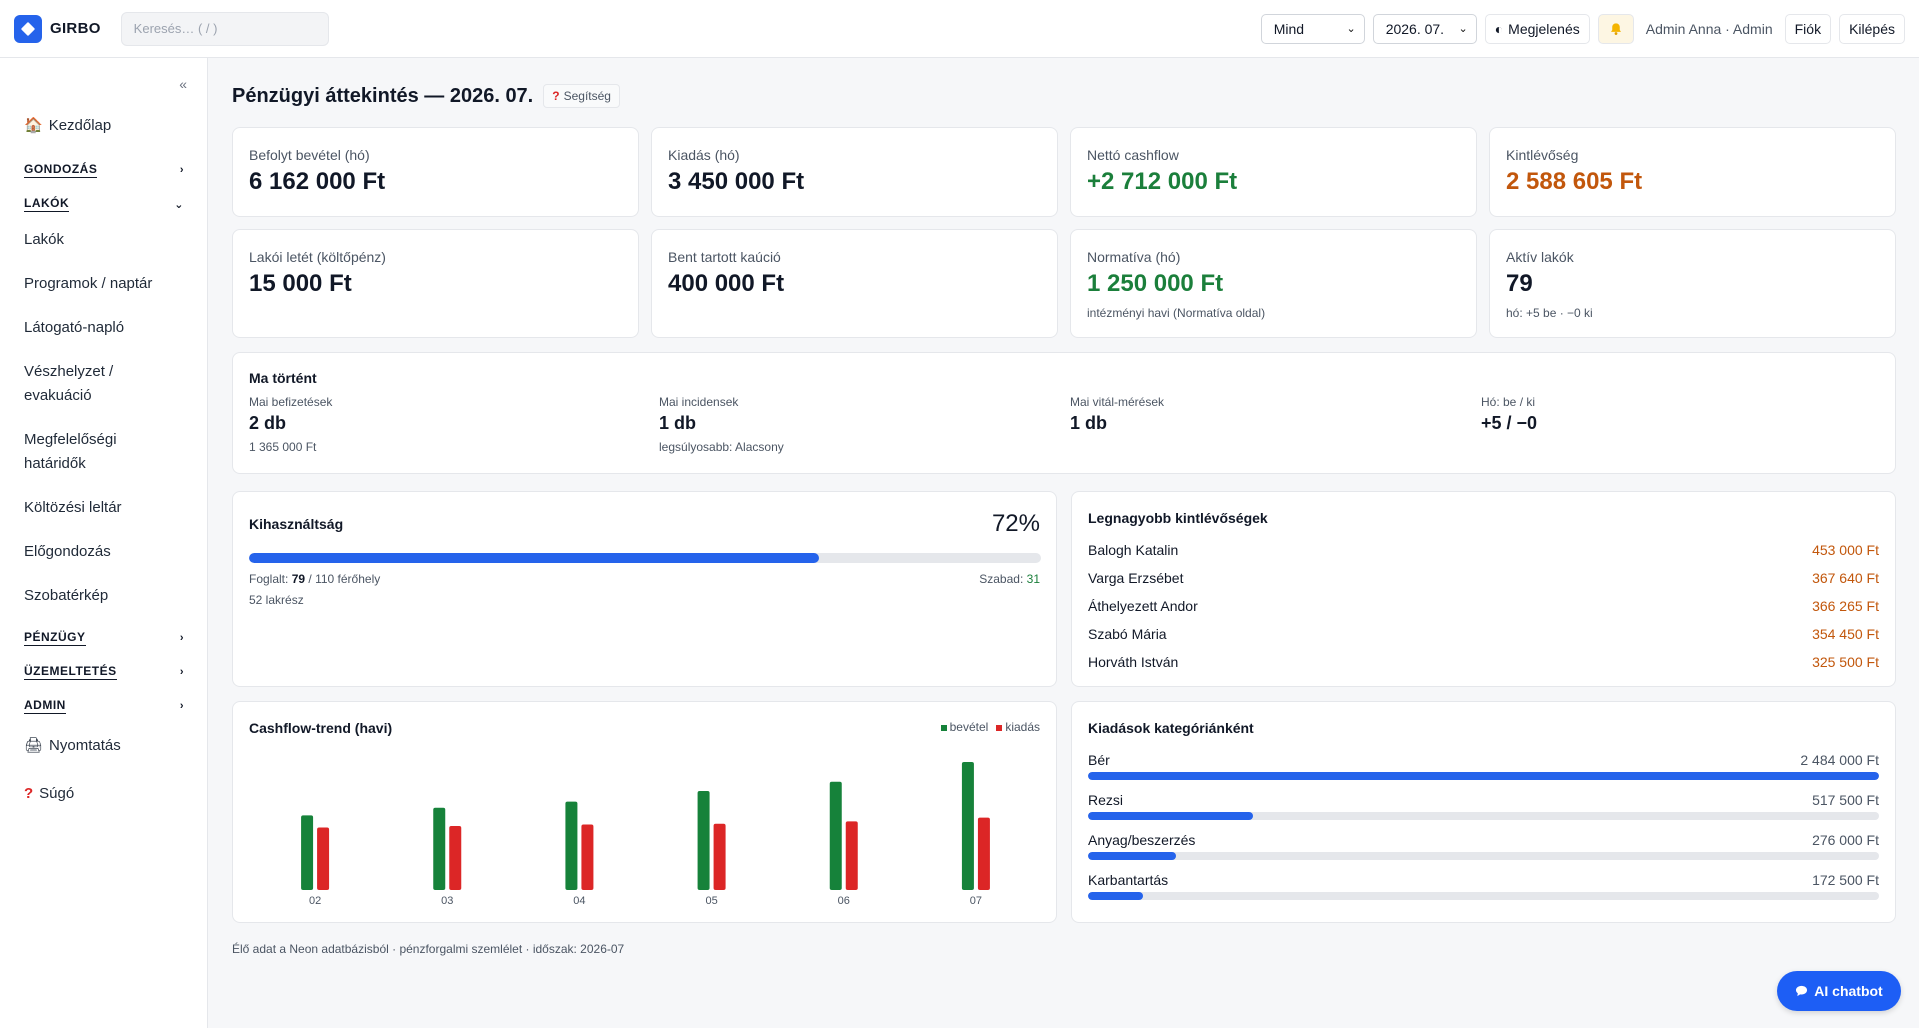  I want to click on list-item: Balogh Katalin 453 000 Ft, so click(1483, 550).